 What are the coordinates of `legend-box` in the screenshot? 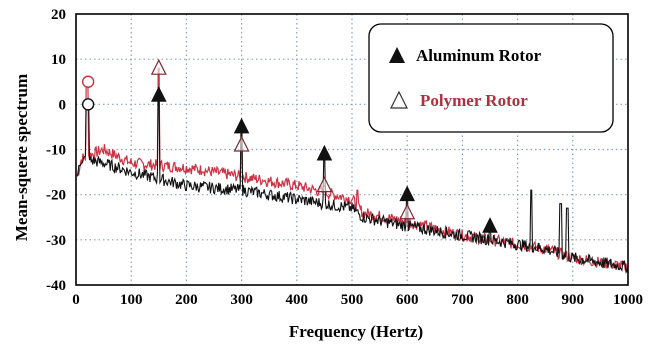 It's located at (491, 78).